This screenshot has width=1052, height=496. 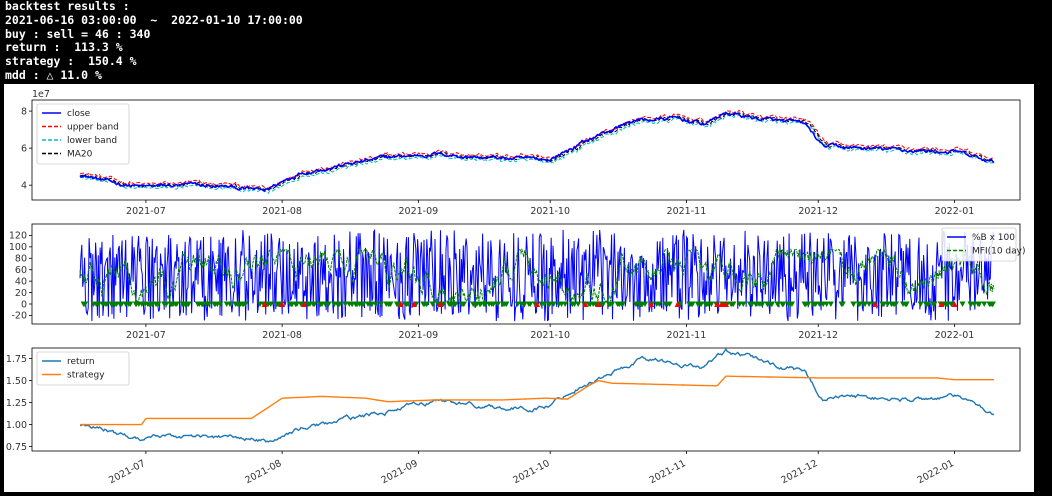 What do you see at coordinates (16, 381) in the screenshot?
I see `y-tick-label: 1.50` at bounding box center [16, 381].